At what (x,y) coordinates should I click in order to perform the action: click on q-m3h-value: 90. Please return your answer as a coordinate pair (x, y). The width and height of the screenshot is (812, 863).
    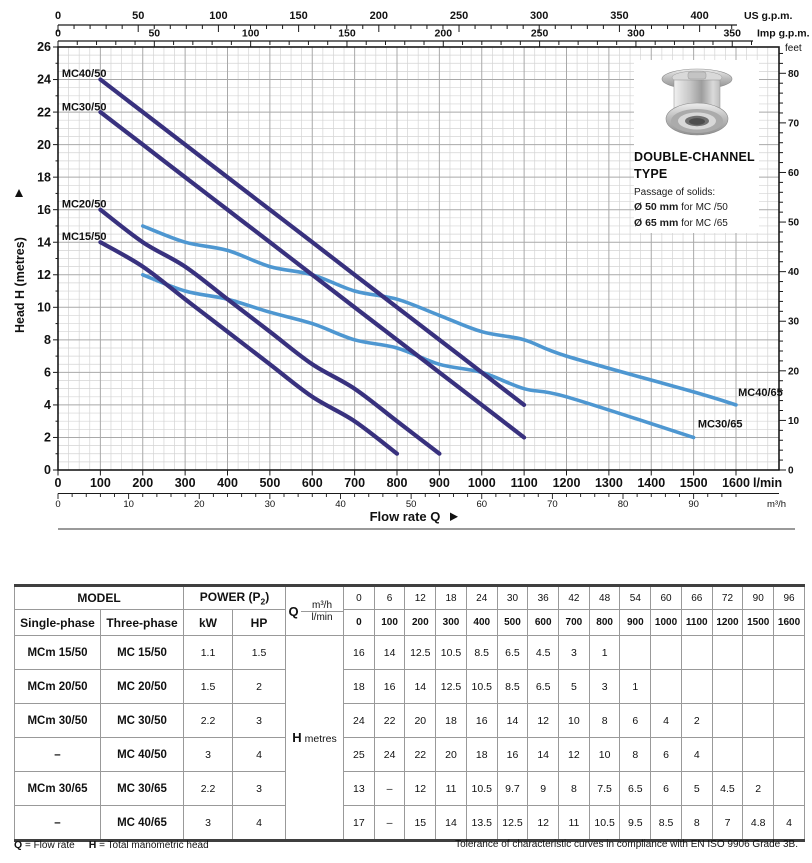
    Looking at the image, I should click on (758, 597).